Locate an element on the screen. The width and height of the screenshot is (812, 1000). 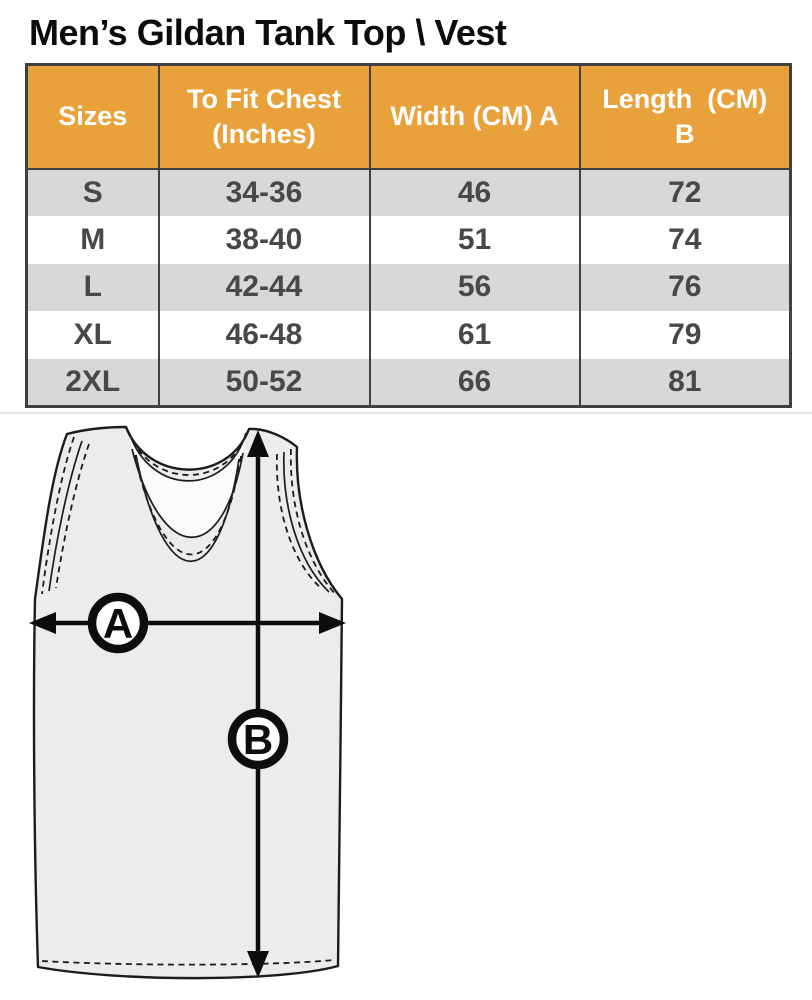
width-cell: 66 is located at coordinates (474, 382).